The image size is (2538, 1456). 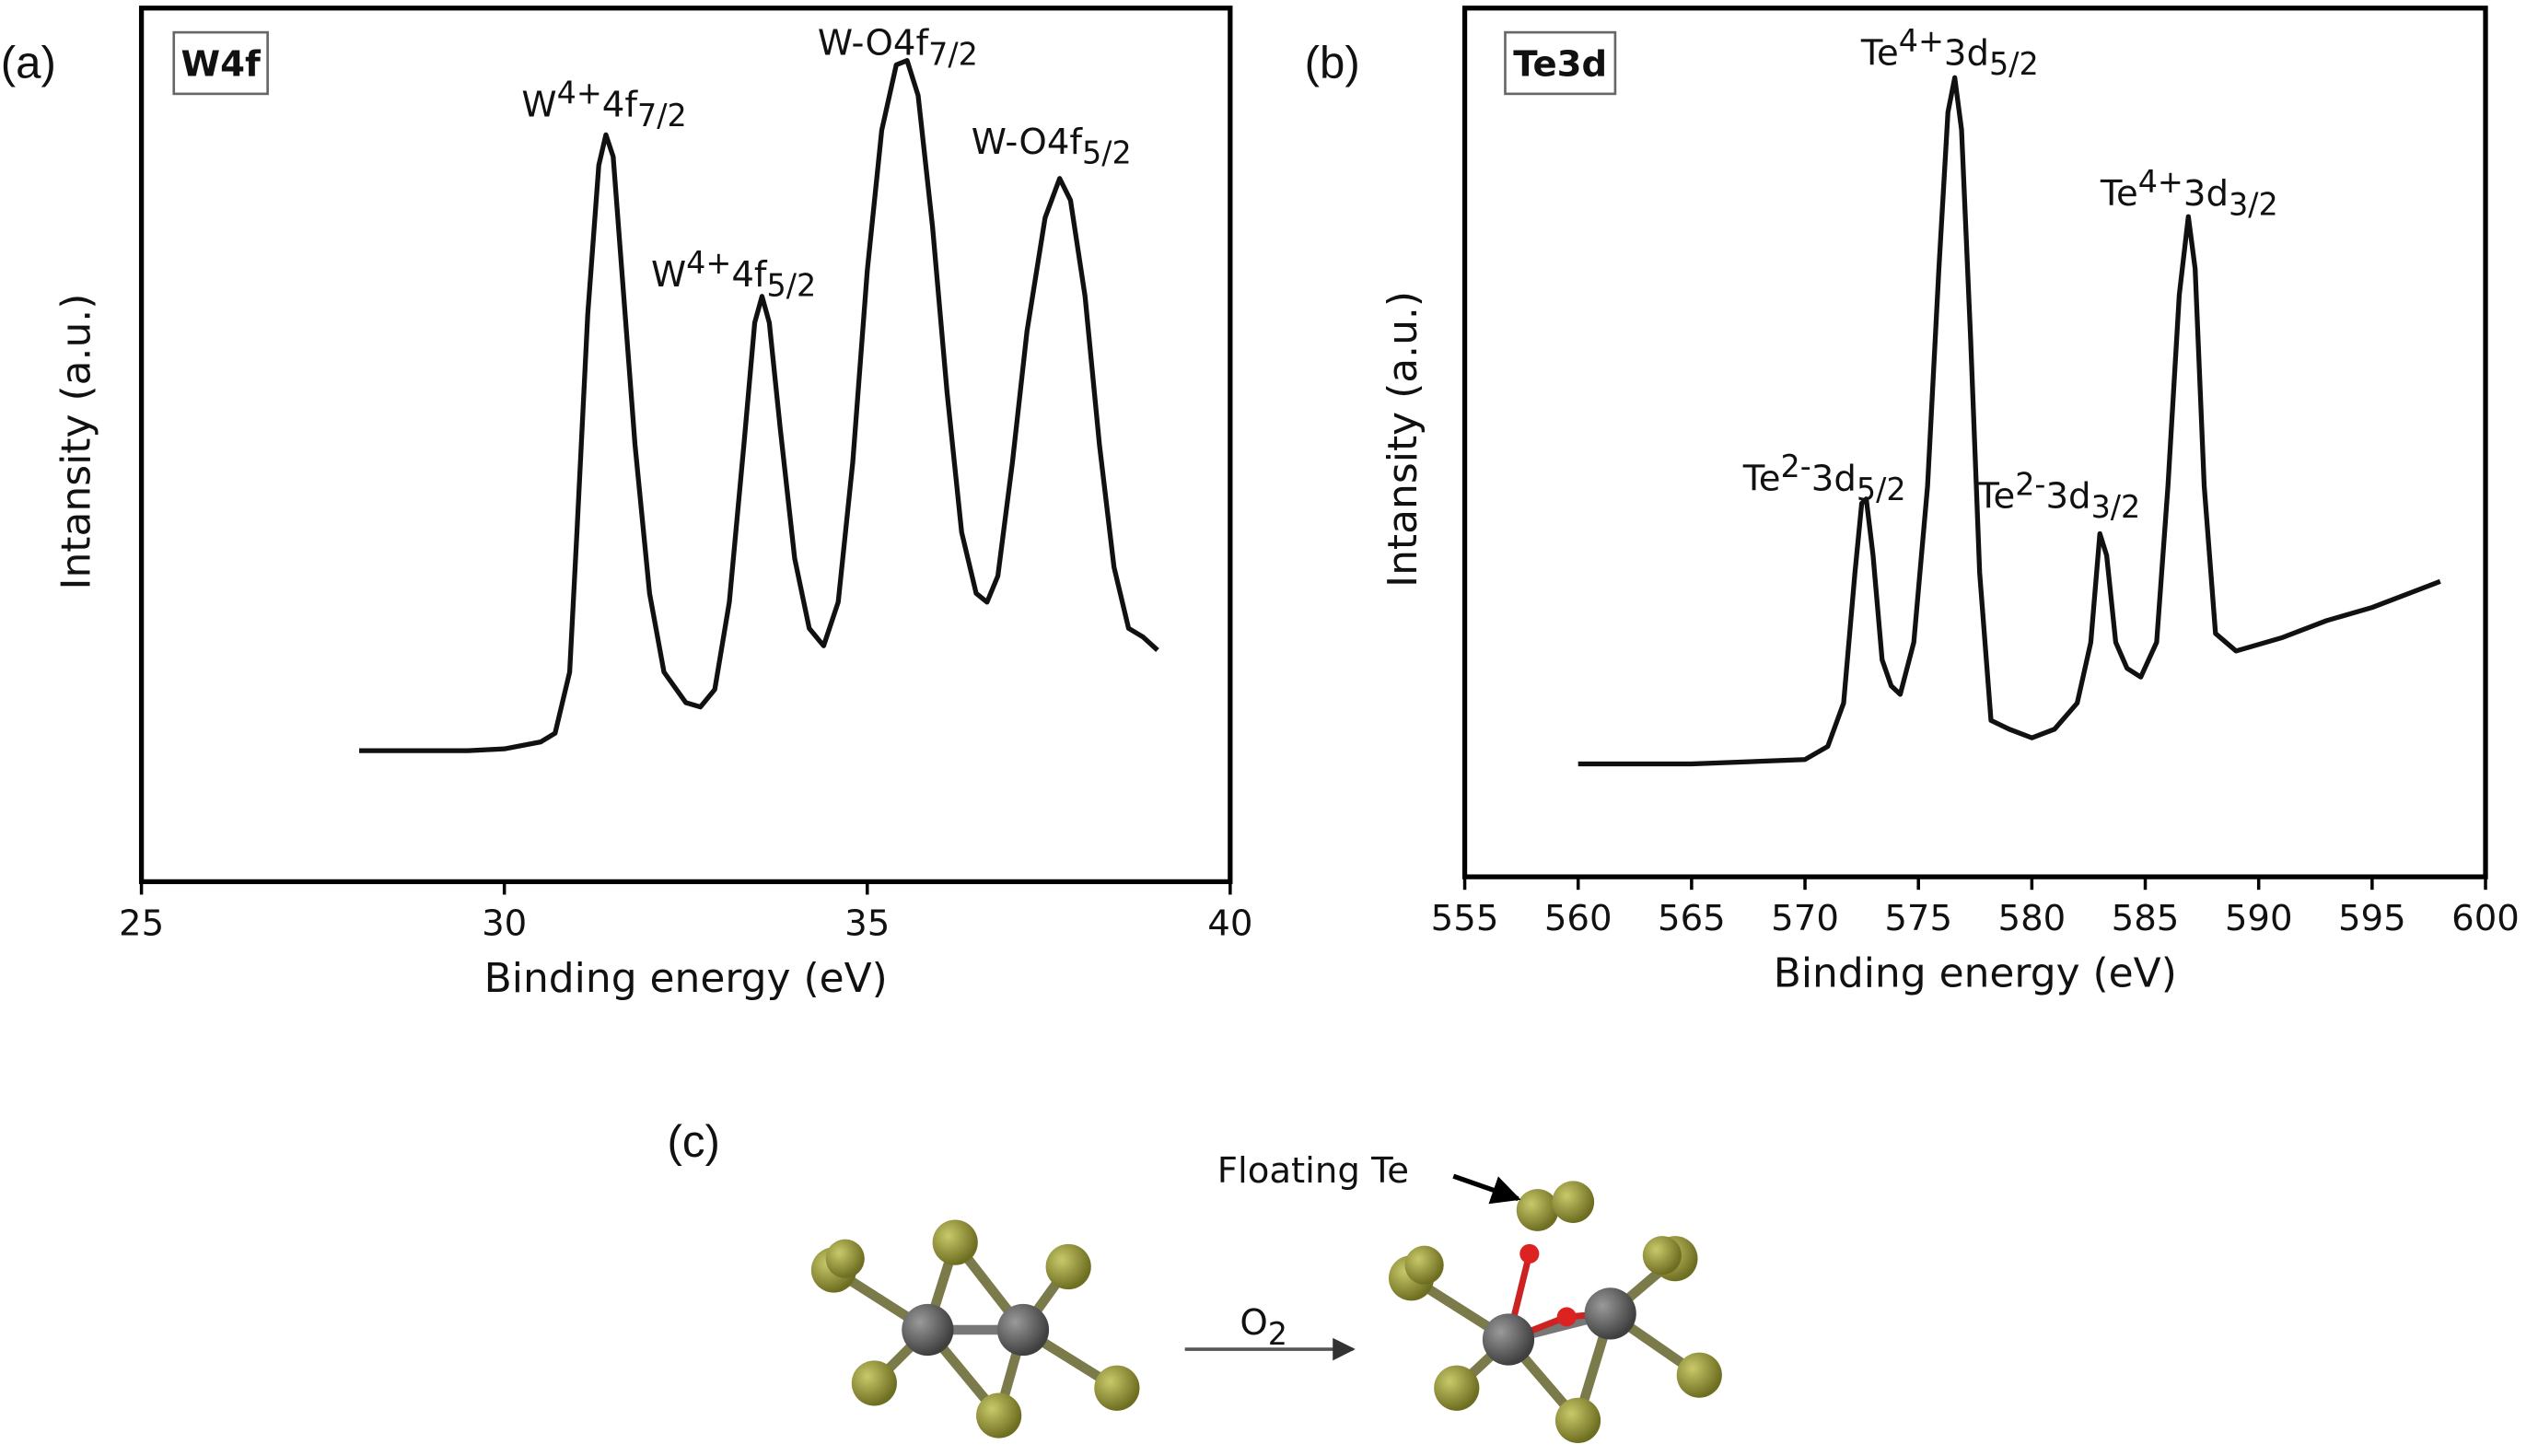 What do you see at coordinates (1805, 918) in the screenshot?
I see `x-tick-label: 570` at bounding box center [1805, 918].